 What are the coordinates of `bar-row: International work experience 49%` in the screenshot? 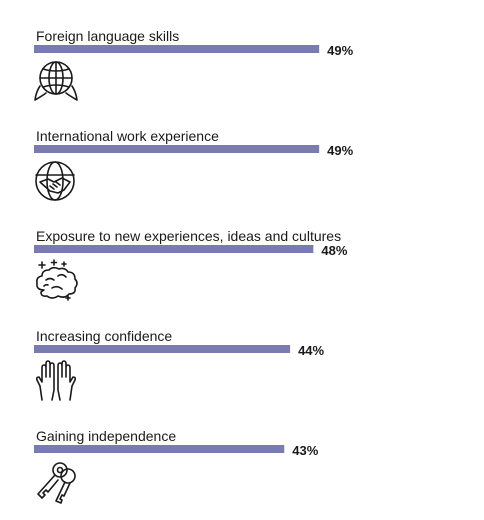 It's located at (194, 164).